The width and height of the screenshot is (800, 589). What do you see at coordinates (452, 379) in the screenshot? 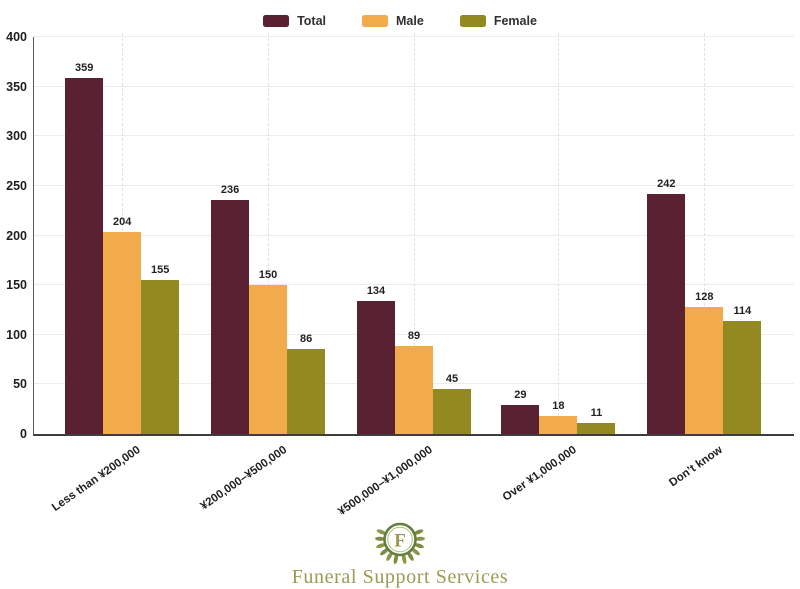
I see `bar-value-label: 45` at bounding box center [452, 379].